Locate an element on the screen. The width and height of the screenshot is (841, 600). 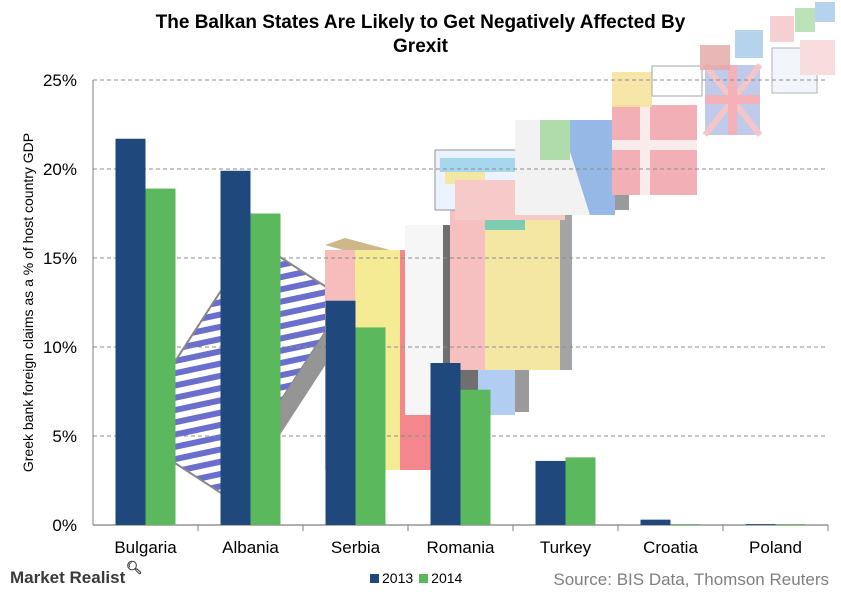
x-tick-label: Poland is located at coordinates (775, 547).